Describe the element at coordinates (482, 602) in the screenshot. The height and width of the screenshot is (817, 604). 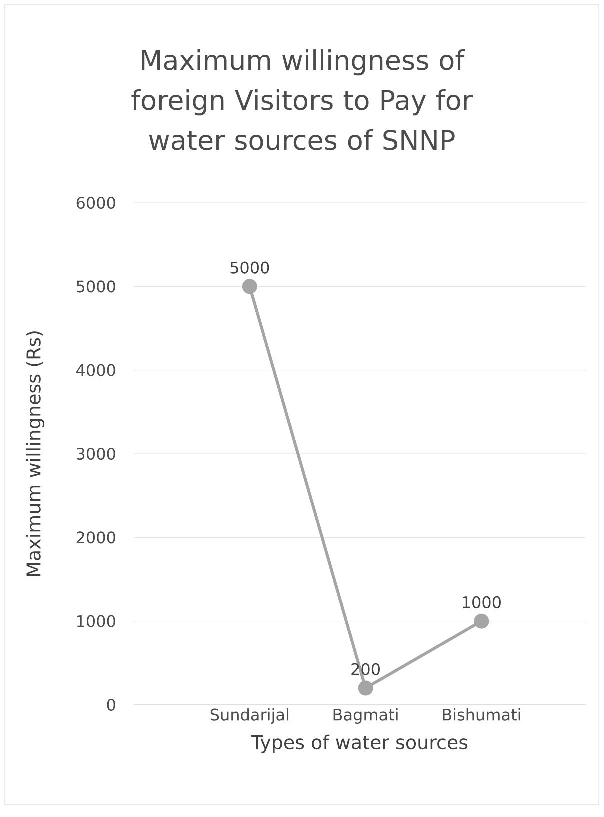
I see `data-label: 1000` at that location.